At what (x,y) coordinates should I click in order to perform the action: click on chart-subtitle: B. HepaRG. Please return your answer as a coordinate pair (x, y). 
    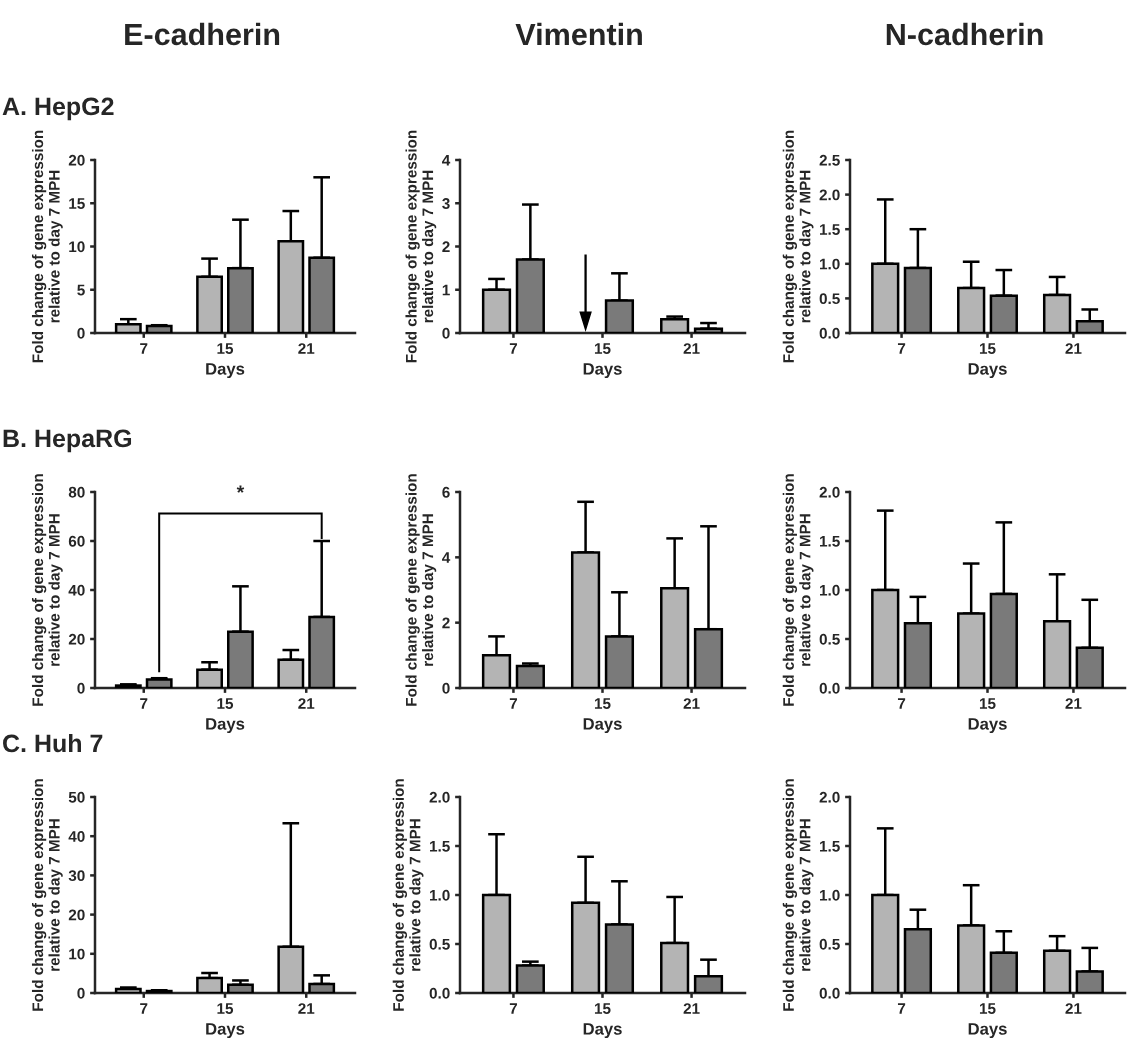
    Looking at the image, I should click on (67, 441).